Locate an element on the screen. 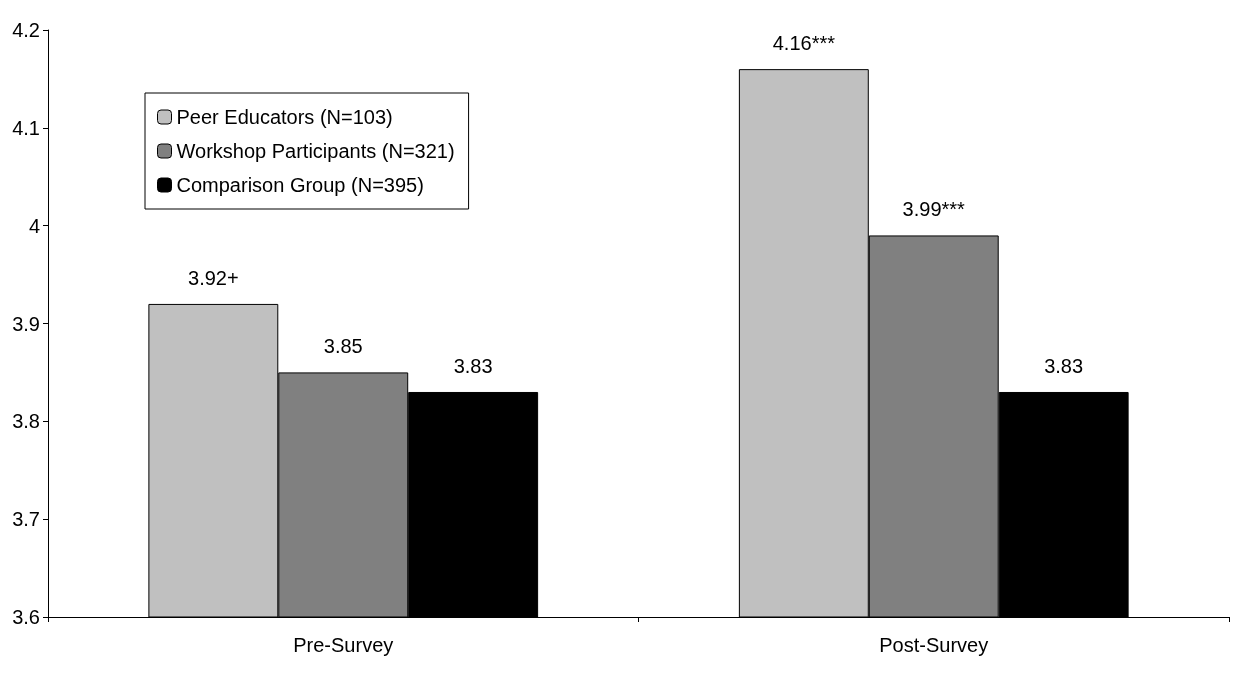 This screenshot has width=1241, height=673. legend-label: Peer Educators (N=103) is located at coordinates (284, 117).